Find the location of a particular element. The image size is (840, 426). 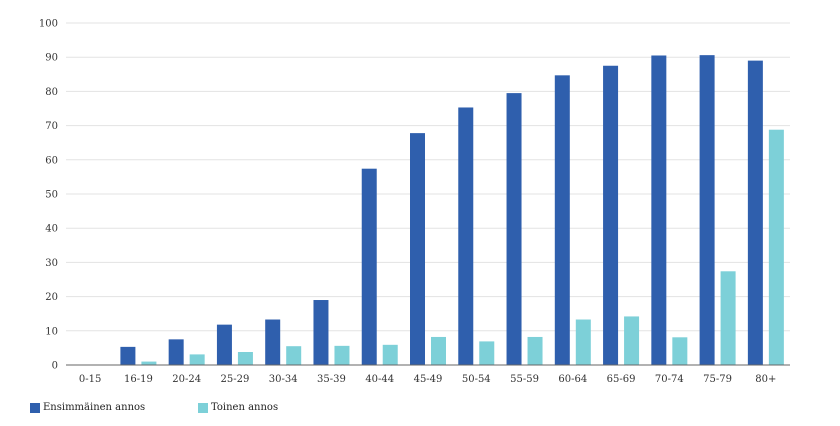

x-tick-label: 20-24 is located at coordinates (186, 379).